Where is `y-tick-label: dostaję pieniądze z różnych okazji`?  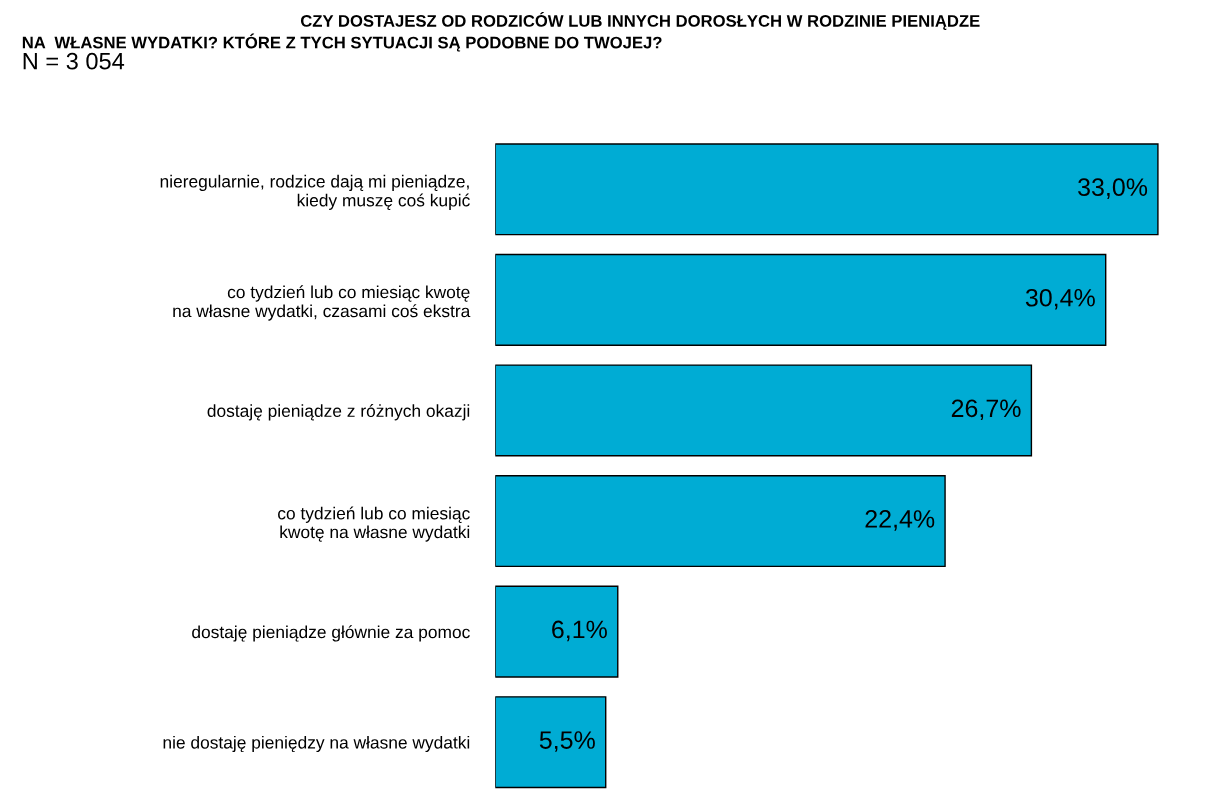
y-tick-label: dostaję pieniądze z różnych okazji is located at coordinates (338, 412).